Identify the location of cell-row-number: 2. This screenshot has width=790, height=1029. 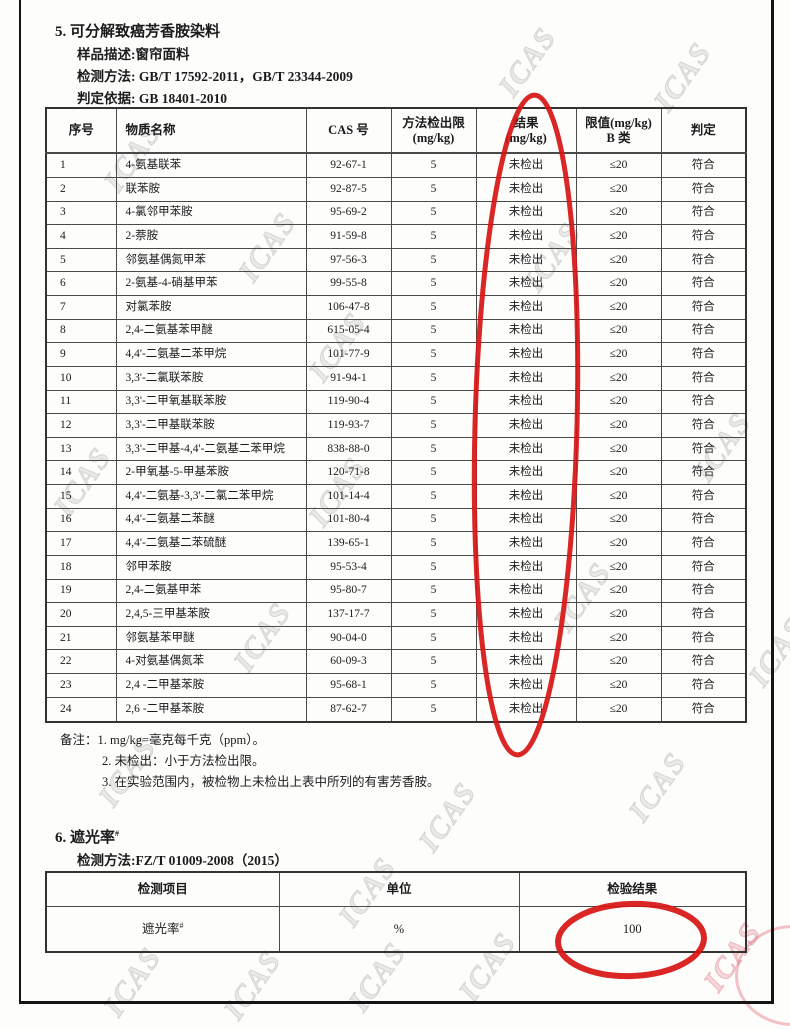
(81, 189).